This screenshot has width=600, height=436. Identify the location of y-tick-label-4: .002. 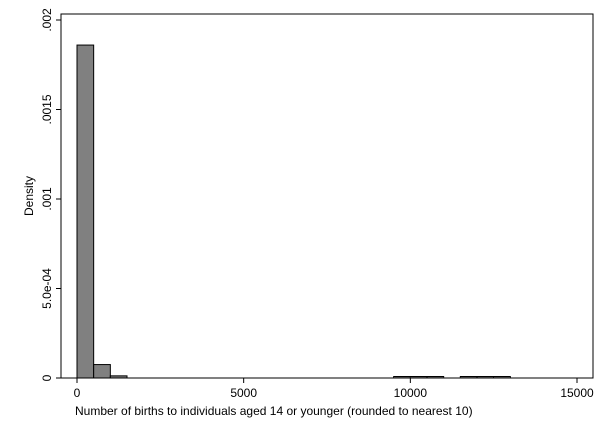
(47, 20).